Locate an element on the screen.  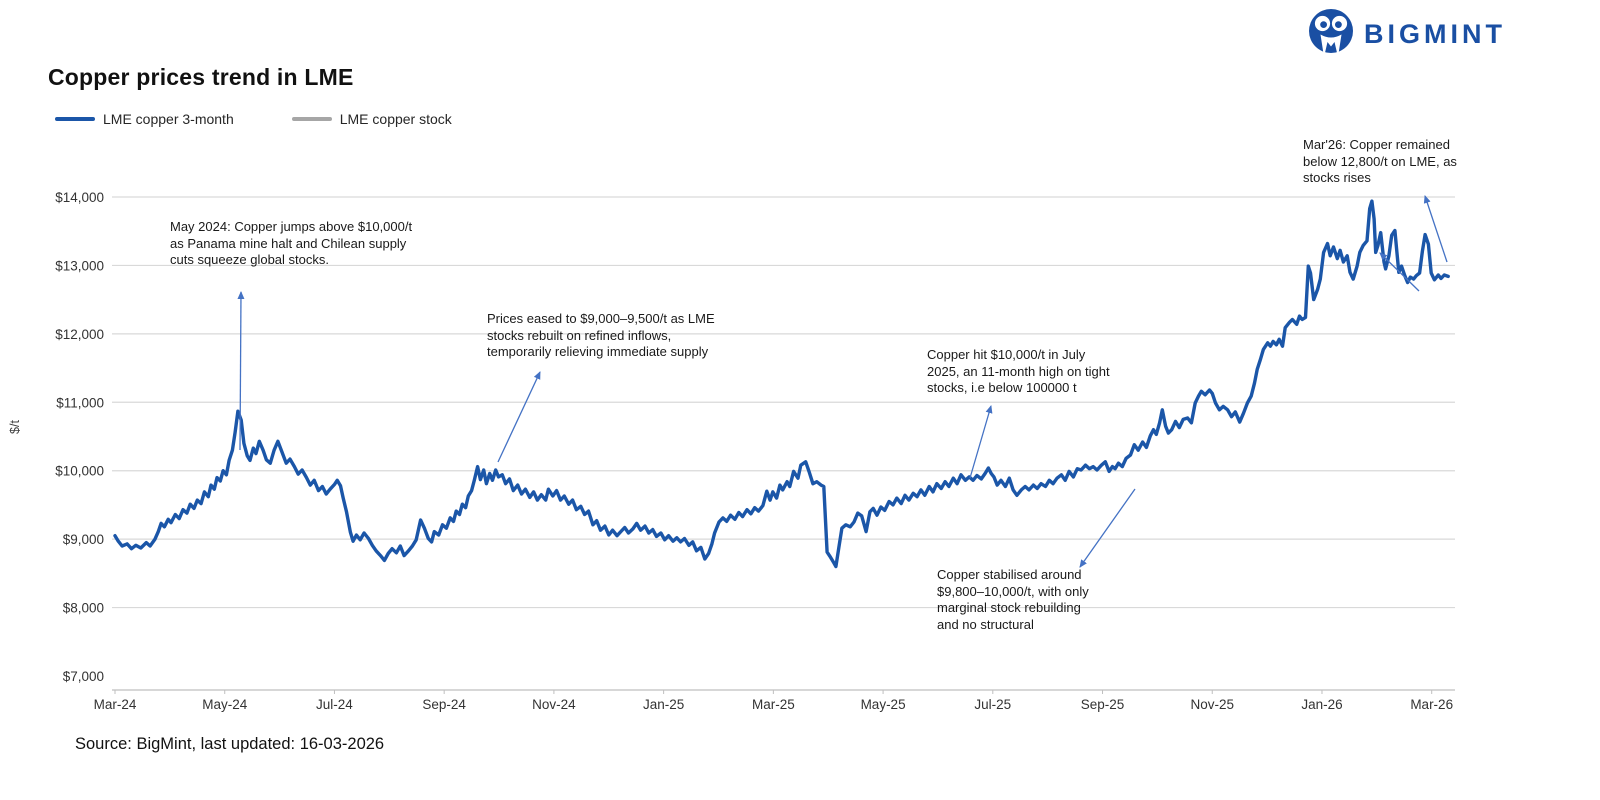
x-tick-label: Mar-26 is located at coordinates (1431, 704).